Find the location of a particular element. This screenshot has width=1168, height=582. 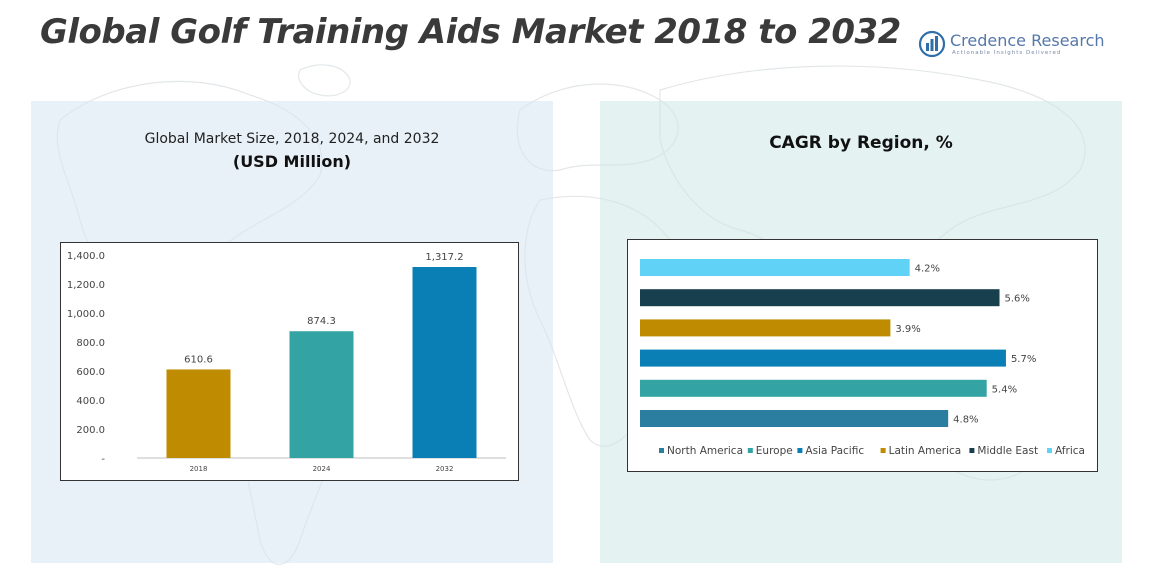

bar-2024 is located at coordinates (321, 394).